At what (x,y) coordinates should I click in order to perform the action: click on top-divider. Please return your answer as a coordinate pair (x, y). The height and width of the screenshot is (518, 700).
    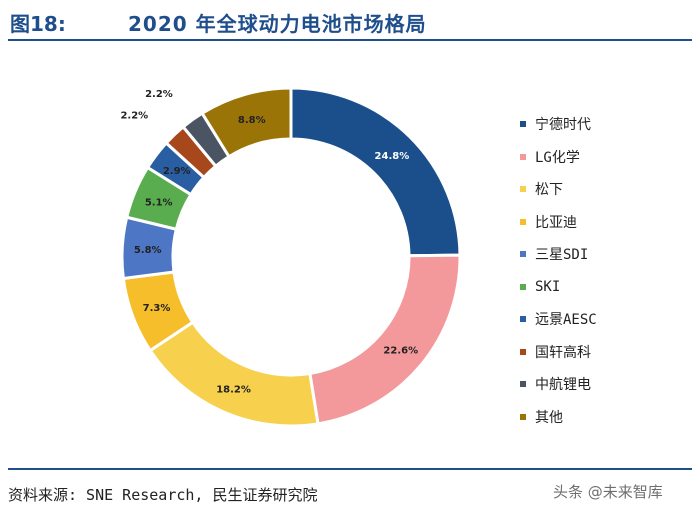
    Looking at the image, I should click on (350, 40).